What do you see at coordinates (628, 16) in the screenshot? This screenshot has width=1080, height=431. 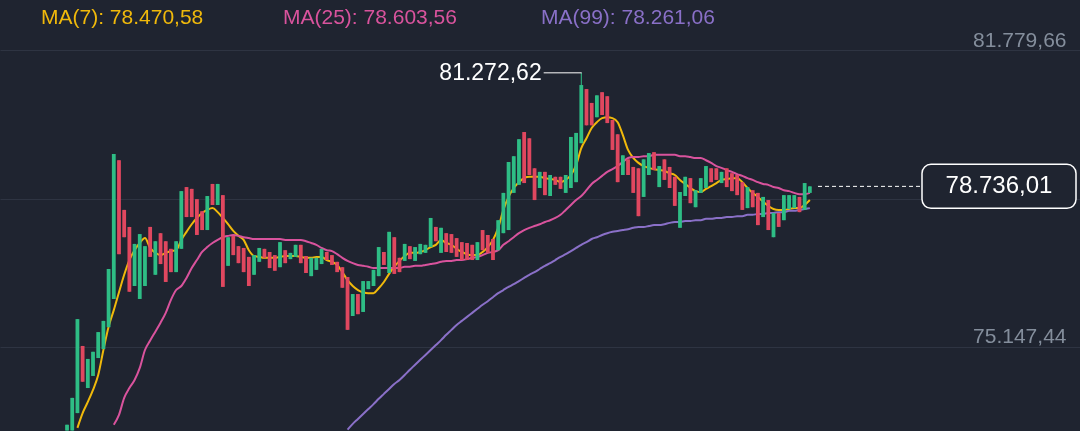 I see `text: MA(99): 78.261,06` at bounding box center [628, 16].